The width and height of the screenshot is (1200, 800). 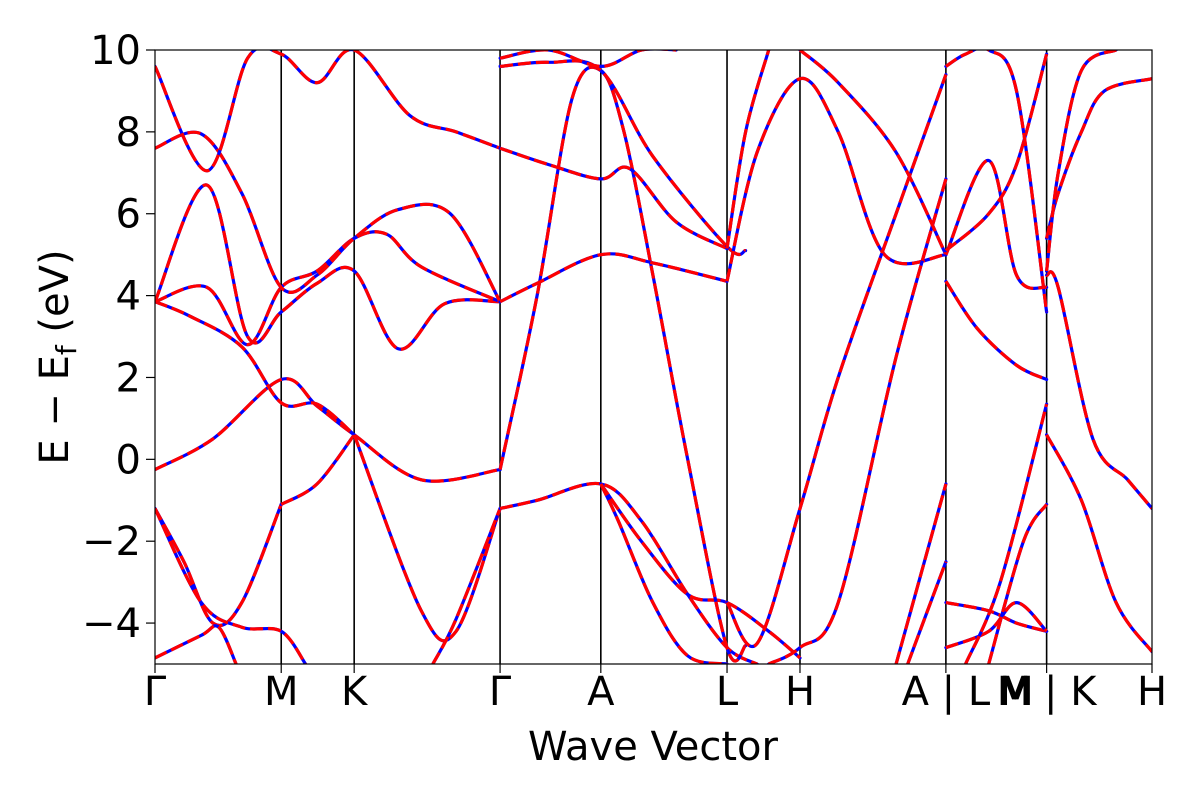 I want to click on y-tick-label: 10, so click(x=115, y=51).